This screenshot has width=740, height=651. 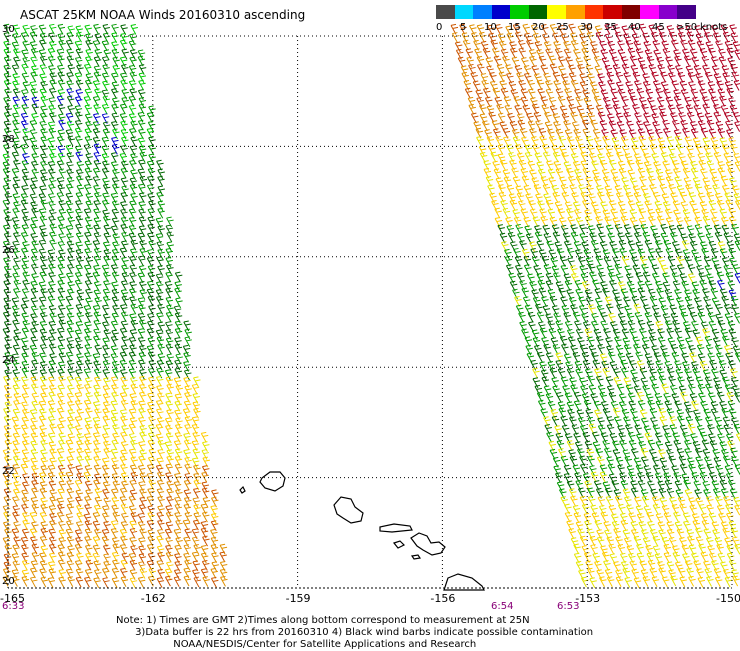 What do you see at coordinates (557, 12) in the screenshot?
I see `legend-swatch` at bounding box center [557, 12].